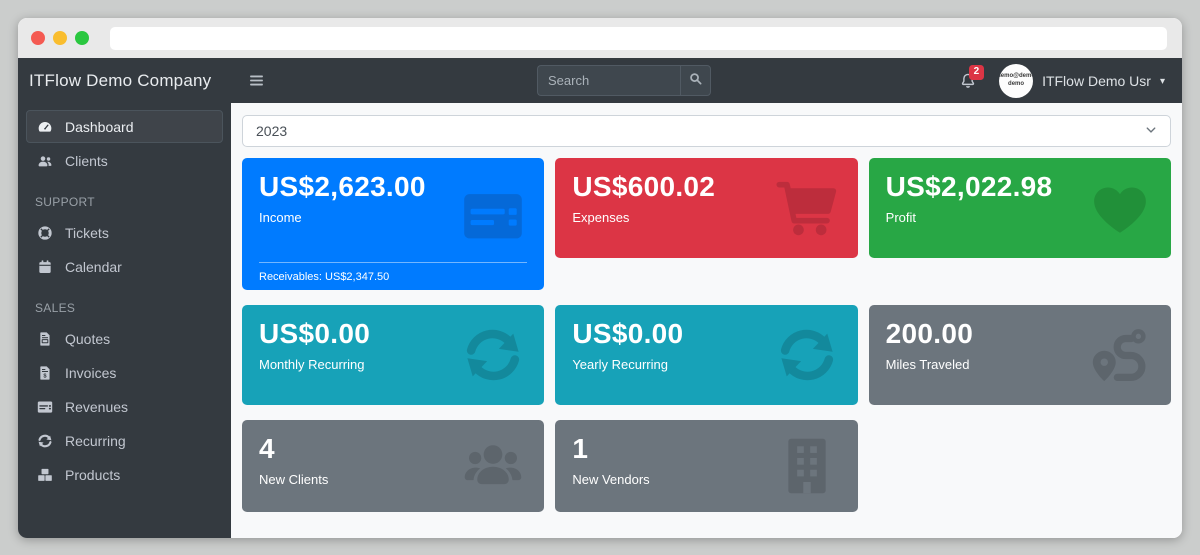  Describe the element at coordinates (611, 480) in the screenshot. I see `card-label: New Vendors` at that location.